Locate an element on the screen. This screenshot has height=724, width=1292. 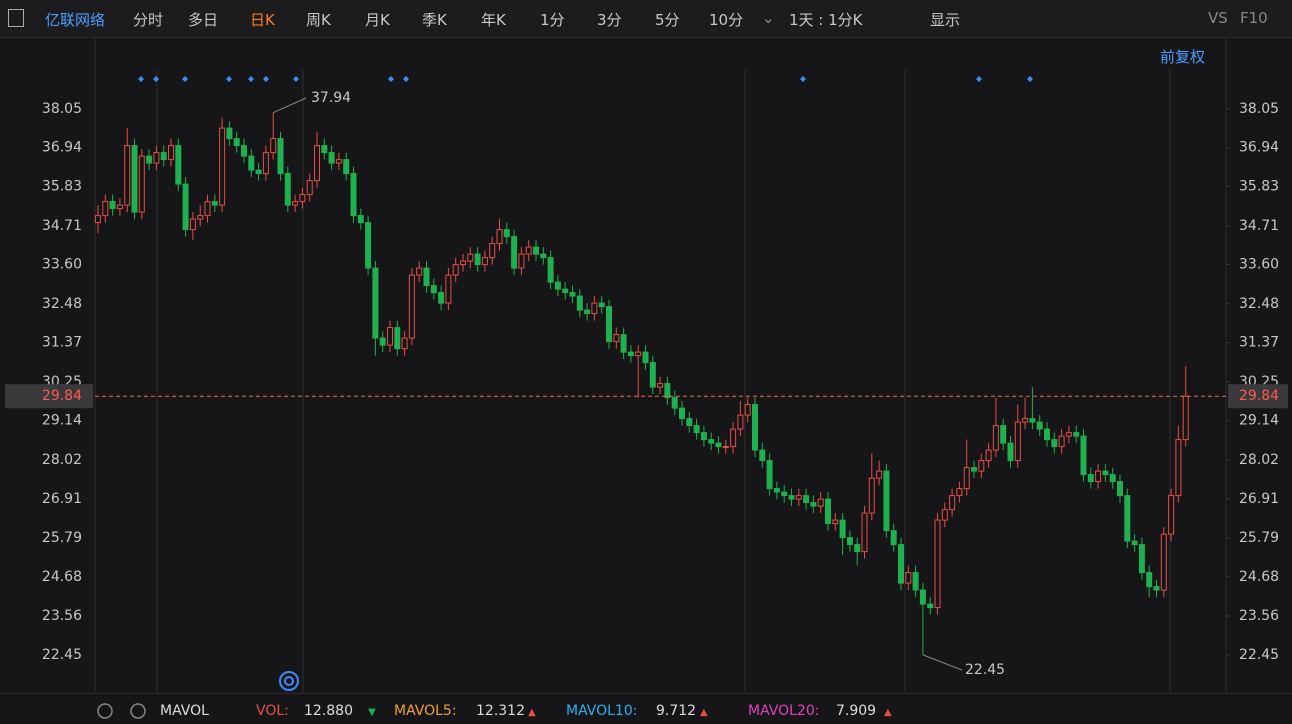
dropdown-arrow: ⌄ is located at coordinates (768, 18).